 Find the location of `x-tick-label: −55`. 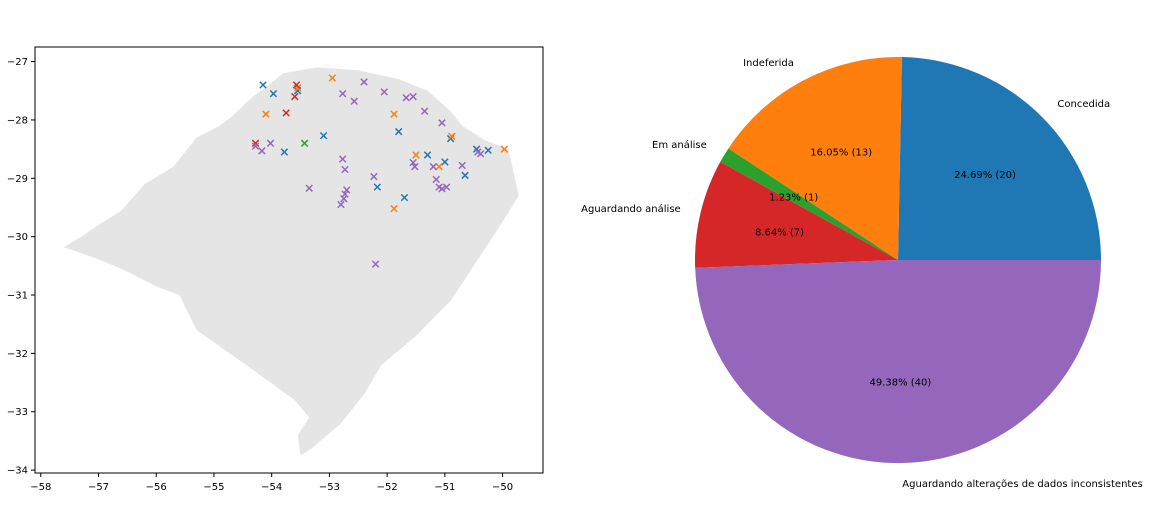

x-tick-label: −55 is located at coordinates (213, 487).